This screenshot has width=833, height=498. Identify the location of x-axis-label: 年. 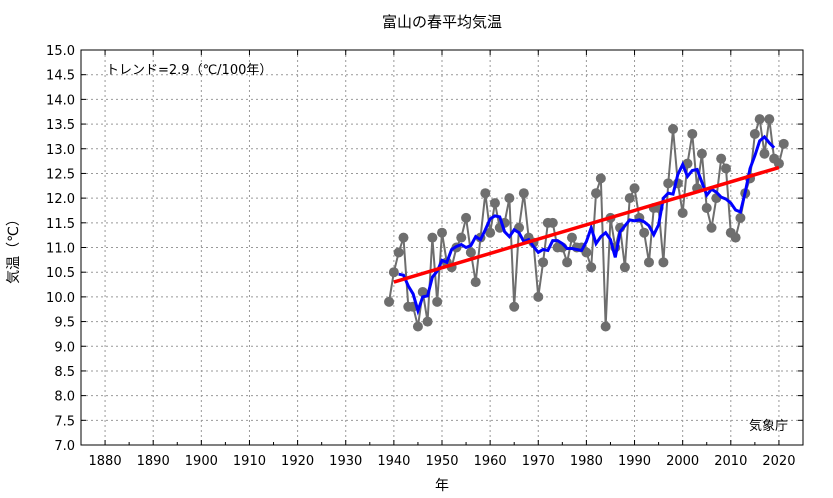
(442, 486).